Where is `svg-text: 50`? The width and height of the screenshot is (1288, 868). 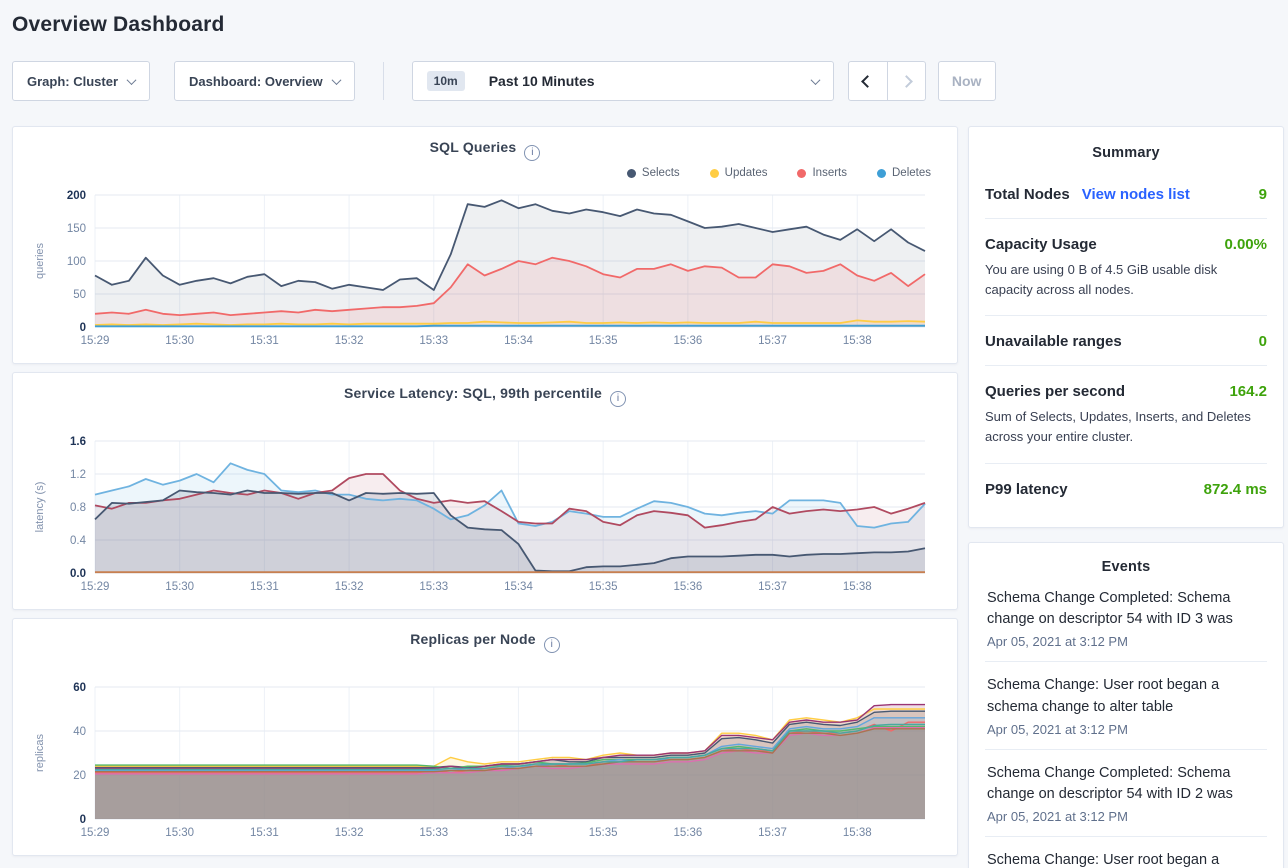 svg-text: 50 is located at coordinates (79, 295).